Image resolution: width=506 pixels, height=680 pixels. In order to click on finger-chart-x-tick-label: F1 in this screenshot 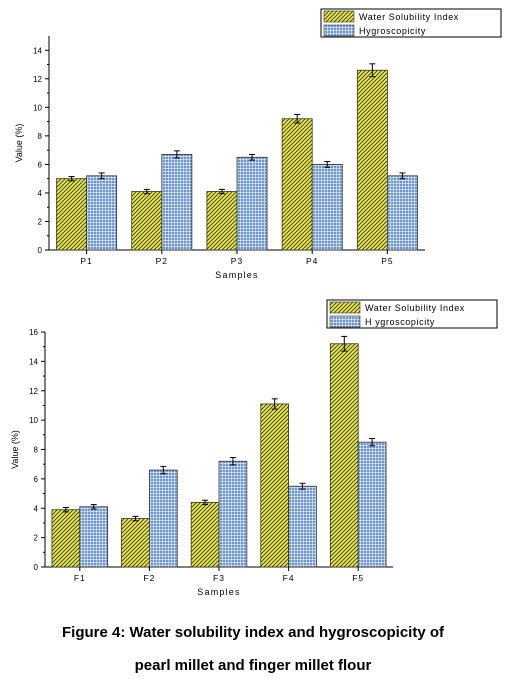, I will do `click(80, 578)`.